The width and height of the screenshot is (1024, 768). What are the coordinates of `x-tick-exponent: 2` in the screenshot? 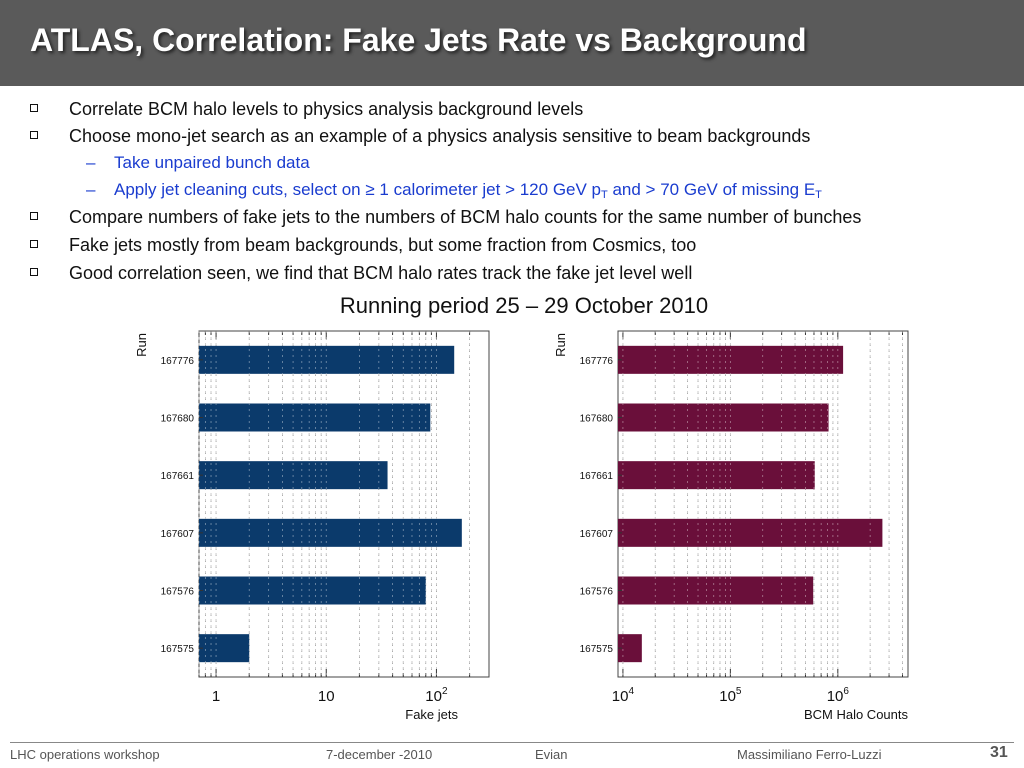 It's located at (445, 691).